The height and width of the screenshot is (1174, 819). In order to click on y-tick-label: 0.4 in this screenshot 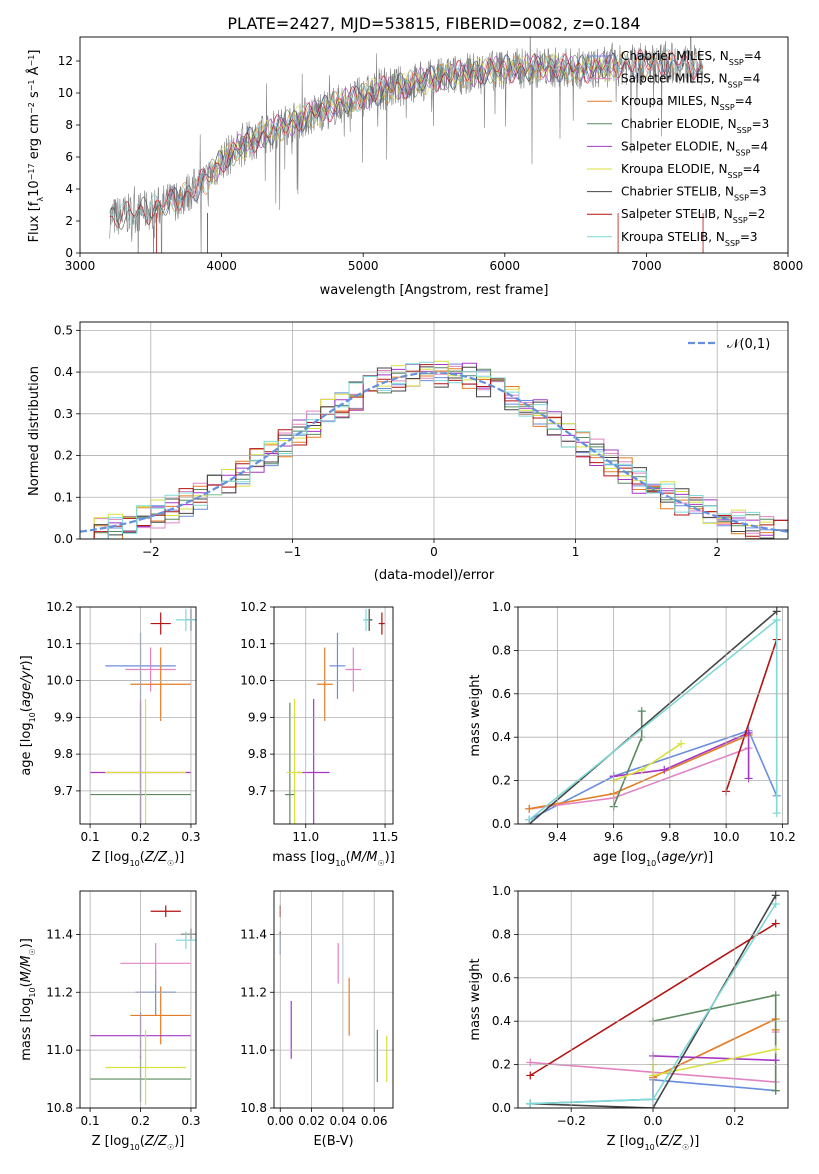, I will do `click(501, 1021)`.